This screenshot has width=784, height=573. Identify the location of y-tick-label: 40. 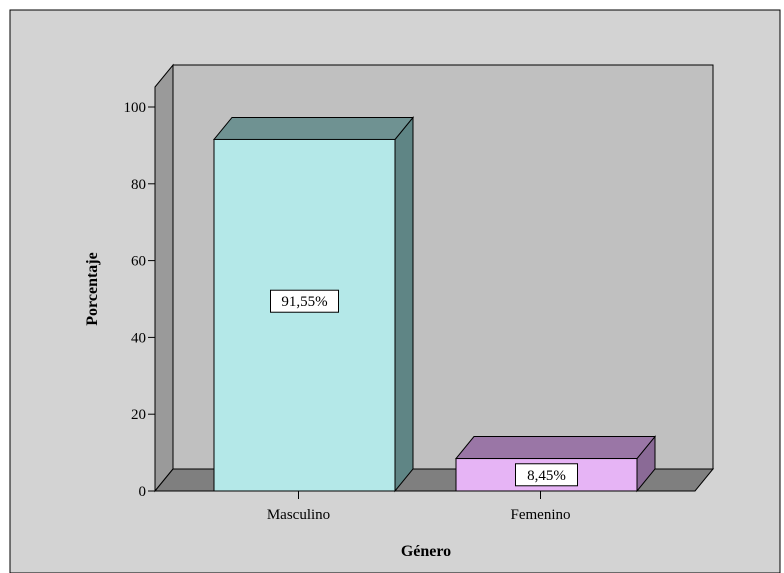
(138, 338).